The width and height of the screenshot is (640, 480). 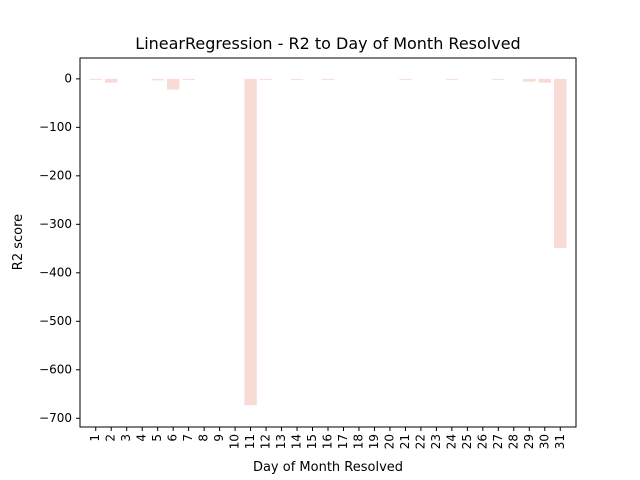 I want to click on x-tick-label: 29, so click(x=529, y=441).